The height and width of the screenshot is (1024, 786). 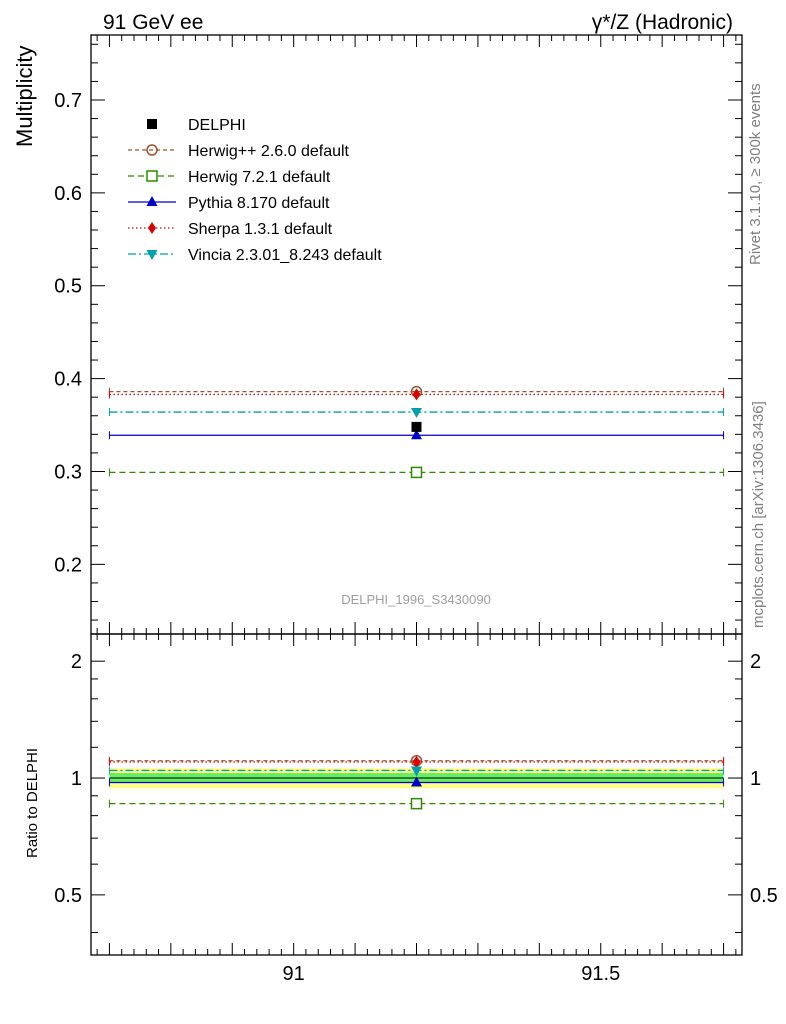 I want to click on y-tick-label: 0.4, so click(x=68, y=380).